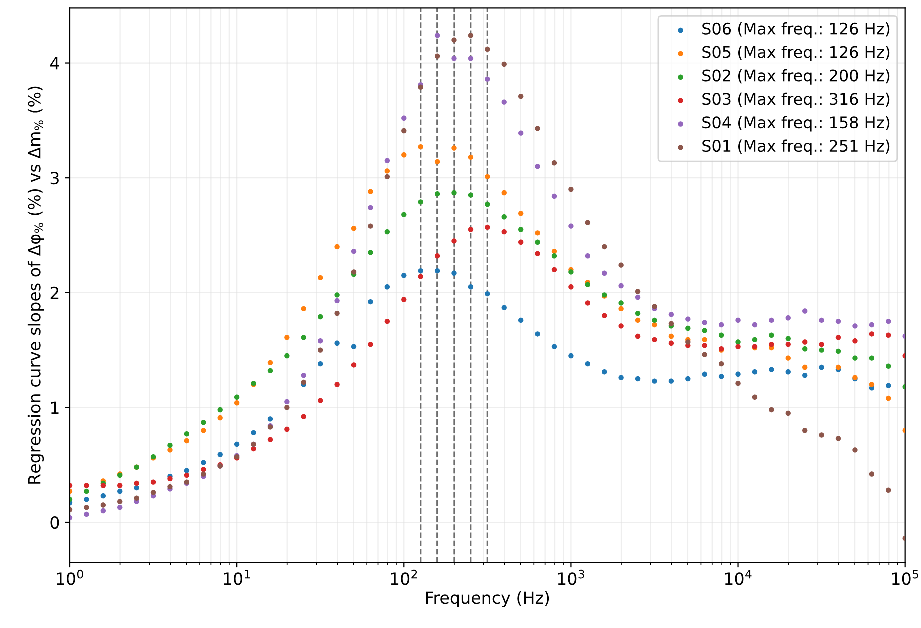 This screenshot has width=921, height=628. What do you see at coordinates (796, 30) in the screenshot?
I see `legend-label: S06 (Max freq.: 126 Hz)` at bounding box center [796, 30].